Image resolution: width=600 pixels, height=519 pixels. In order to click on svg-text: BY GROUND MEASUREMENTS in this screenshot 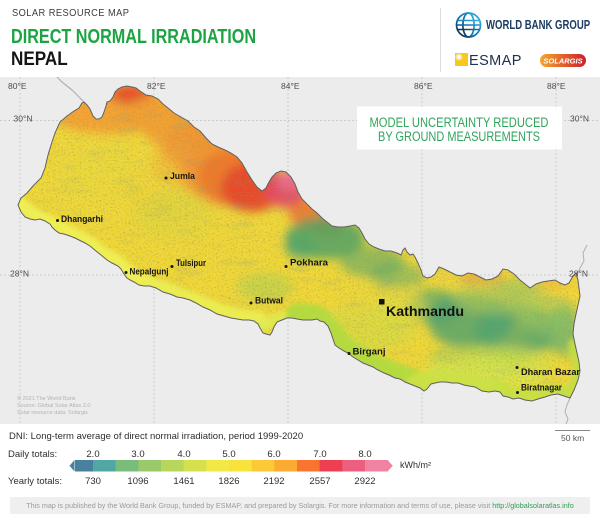, I will do `click(459, 136)`.